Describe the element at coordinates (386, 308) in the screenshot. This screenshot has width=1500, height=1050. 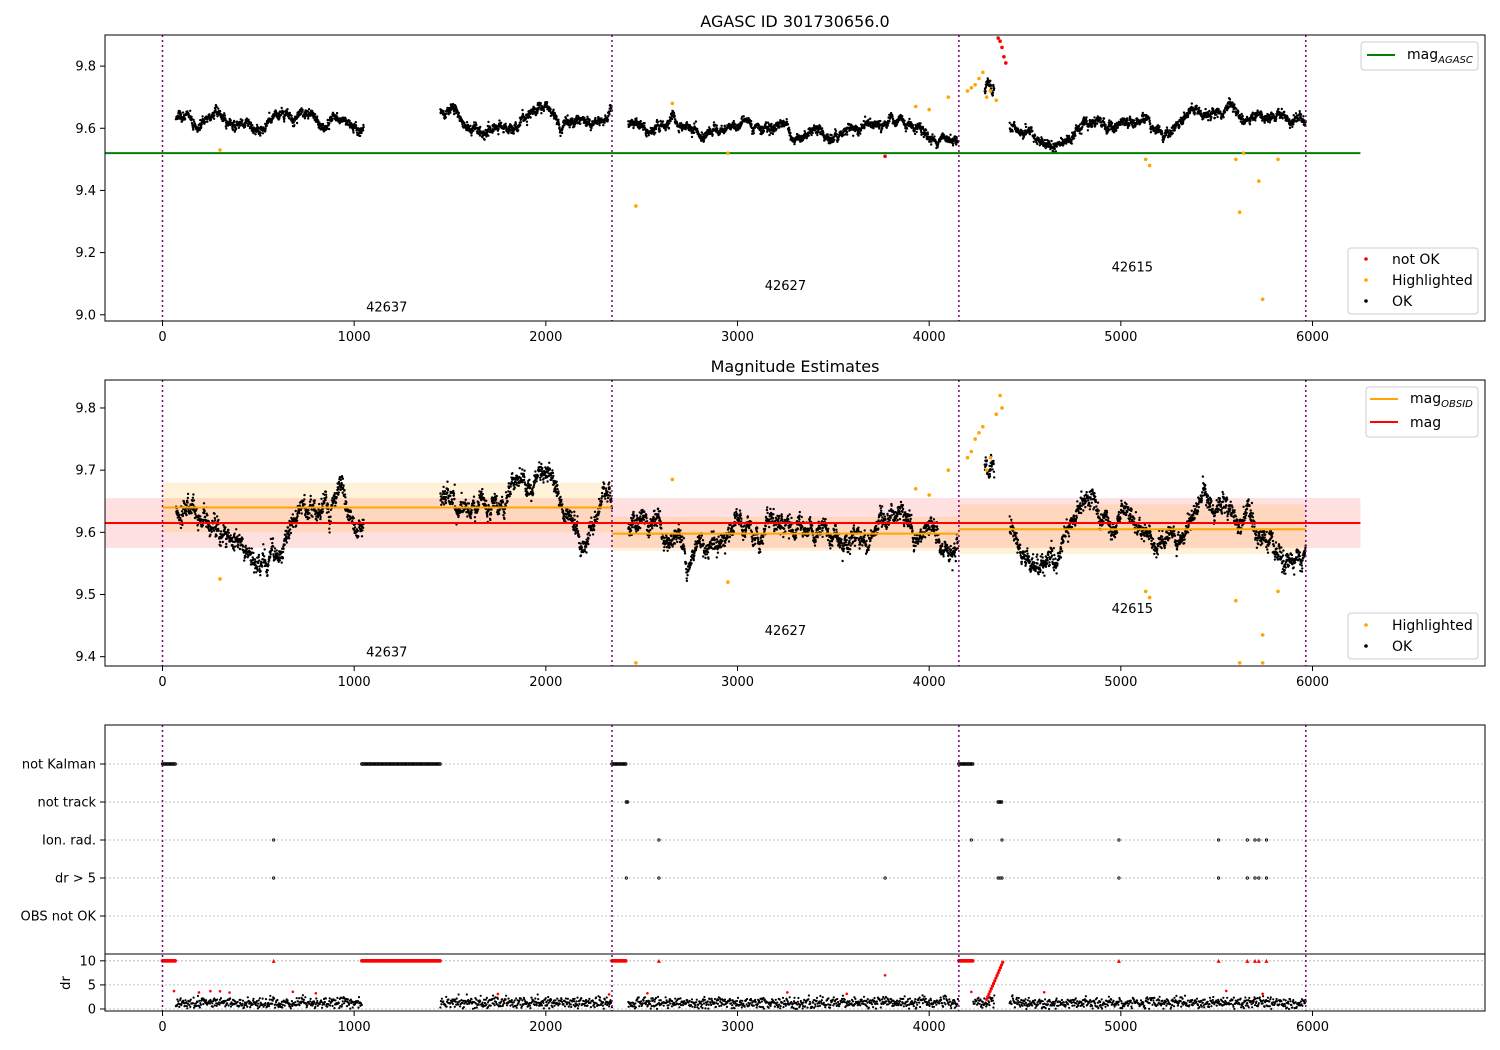
I see `obsid-label: 42637` at that location.